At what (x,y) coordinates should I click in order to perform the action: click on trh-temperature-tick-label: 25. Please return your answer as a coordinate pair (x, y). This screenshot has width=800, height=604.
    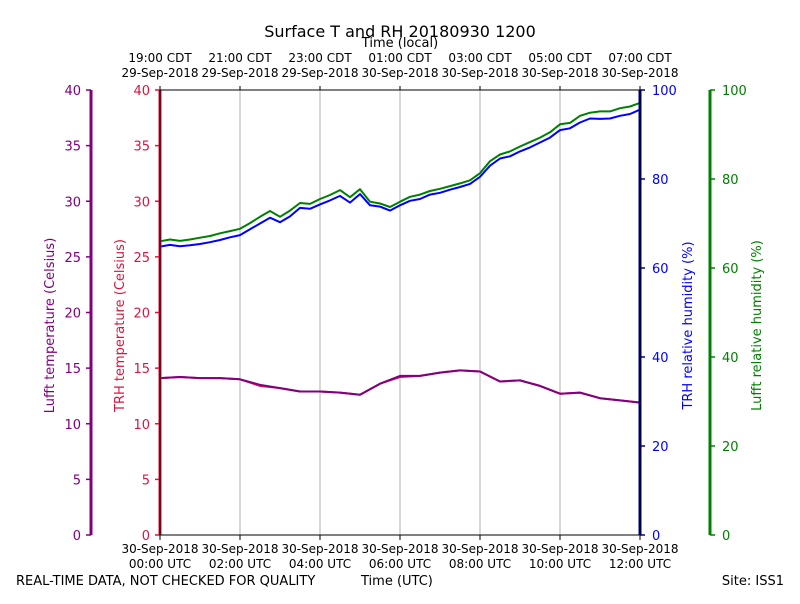
    Looking at the image, I should click on (141, 258).